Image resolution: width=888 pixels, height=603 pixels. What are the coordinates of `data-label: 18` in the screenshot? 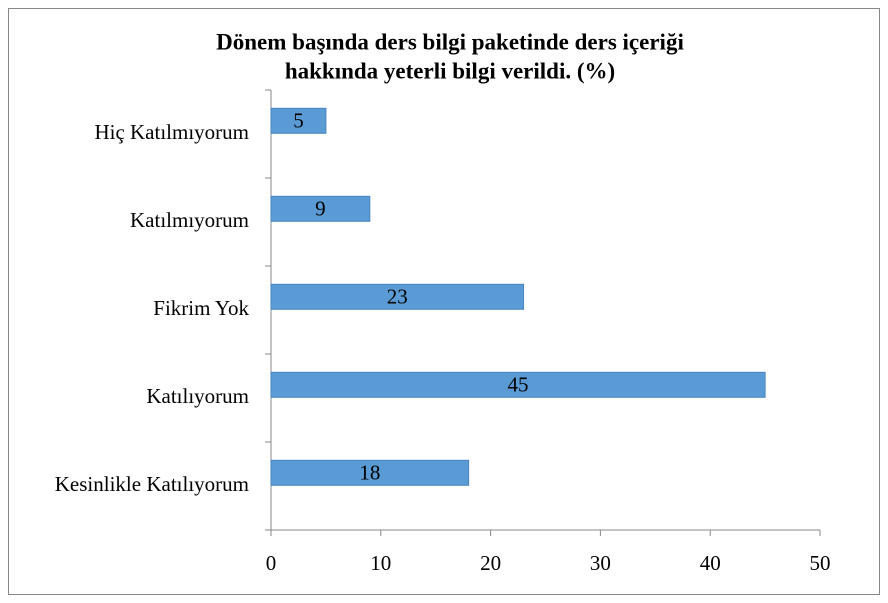 It's located at (369, 473).